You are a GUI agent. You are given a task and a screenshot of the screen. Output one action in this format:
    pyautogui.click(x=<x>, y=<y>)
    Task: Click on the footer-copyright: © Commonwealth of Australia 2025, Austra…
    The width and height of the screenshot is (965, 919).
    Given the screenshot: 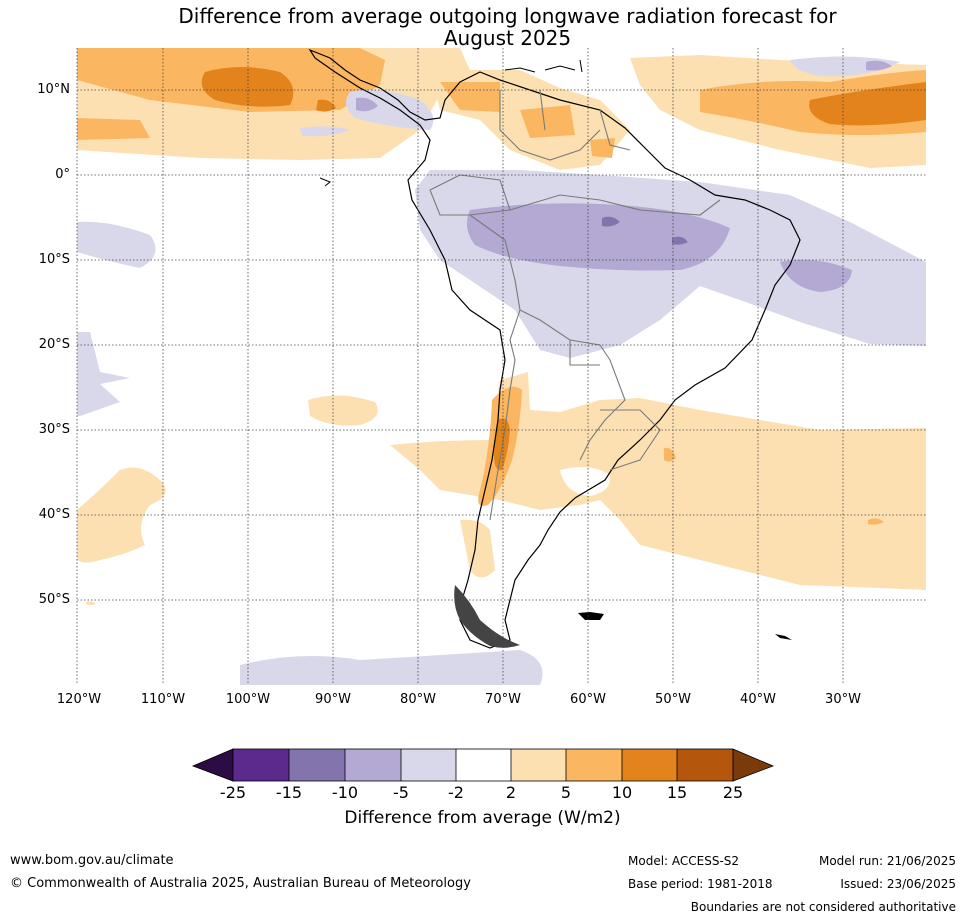 What is the action you would take?
    pyautogui.click(x=240, y=883)
    